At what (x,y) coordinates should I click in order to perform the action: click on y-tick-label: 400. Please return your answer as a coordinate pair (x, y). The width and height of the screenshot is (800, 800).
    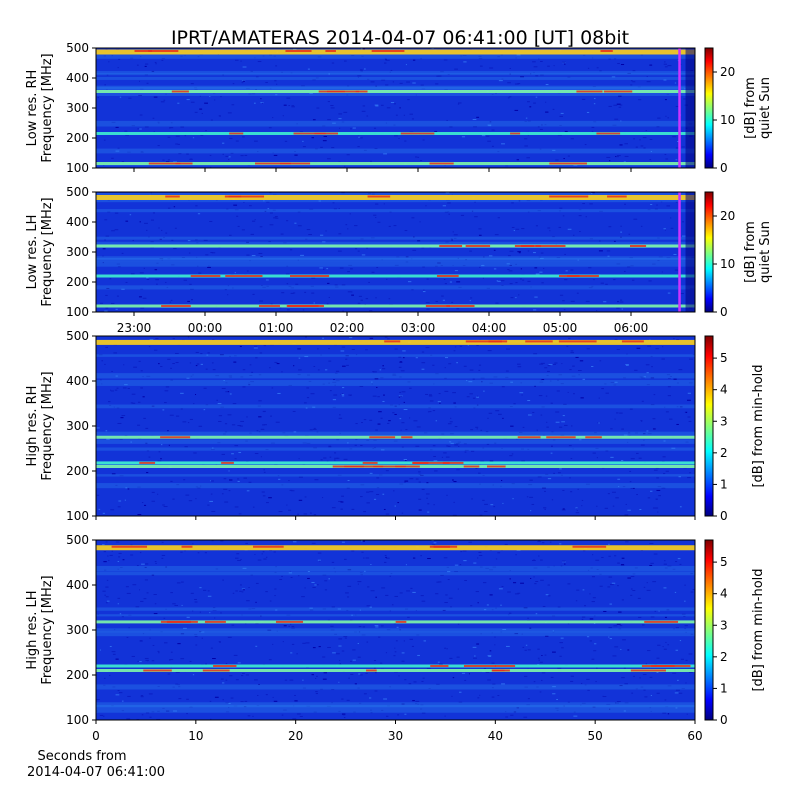
    Looking at the image, I should click on (77, 381).